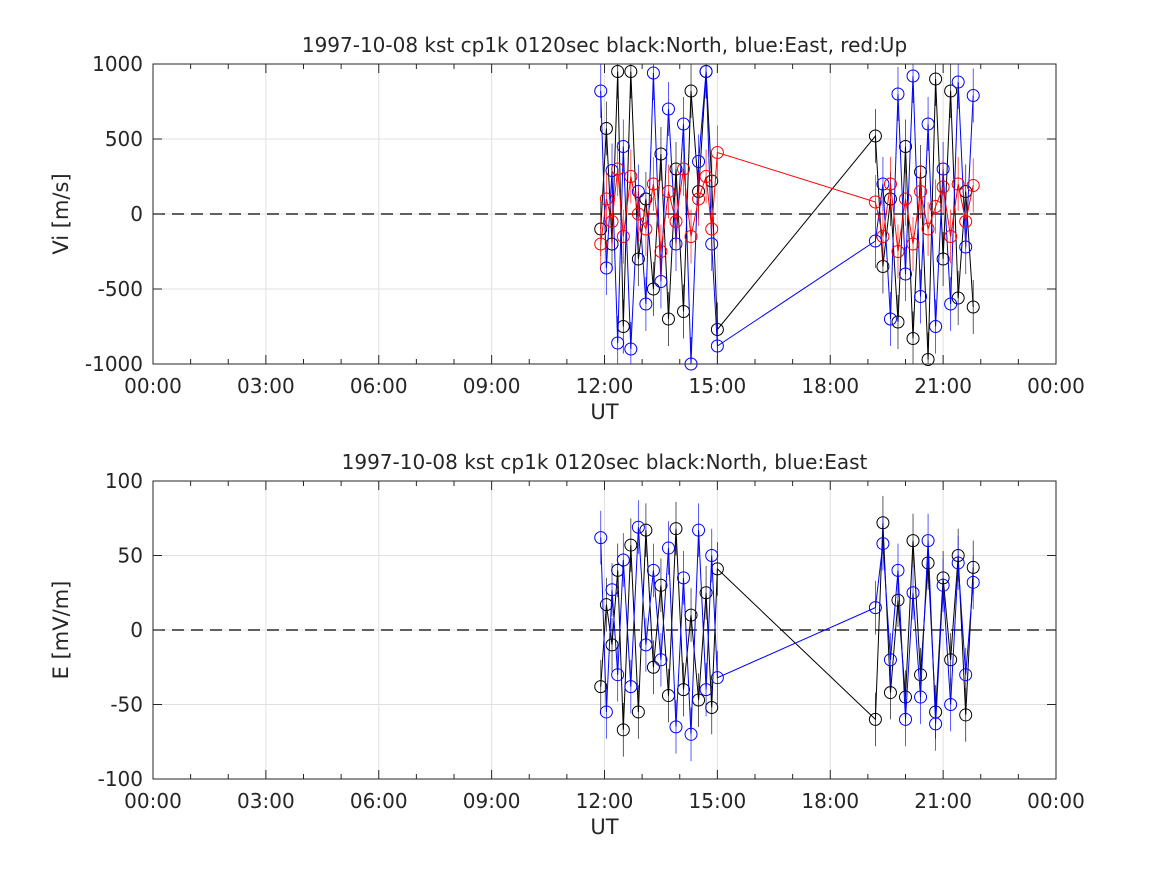  Describe the element at coordinates (130, 556) in the screenshot. I see `efield-y-tick-label: 50` at that location.